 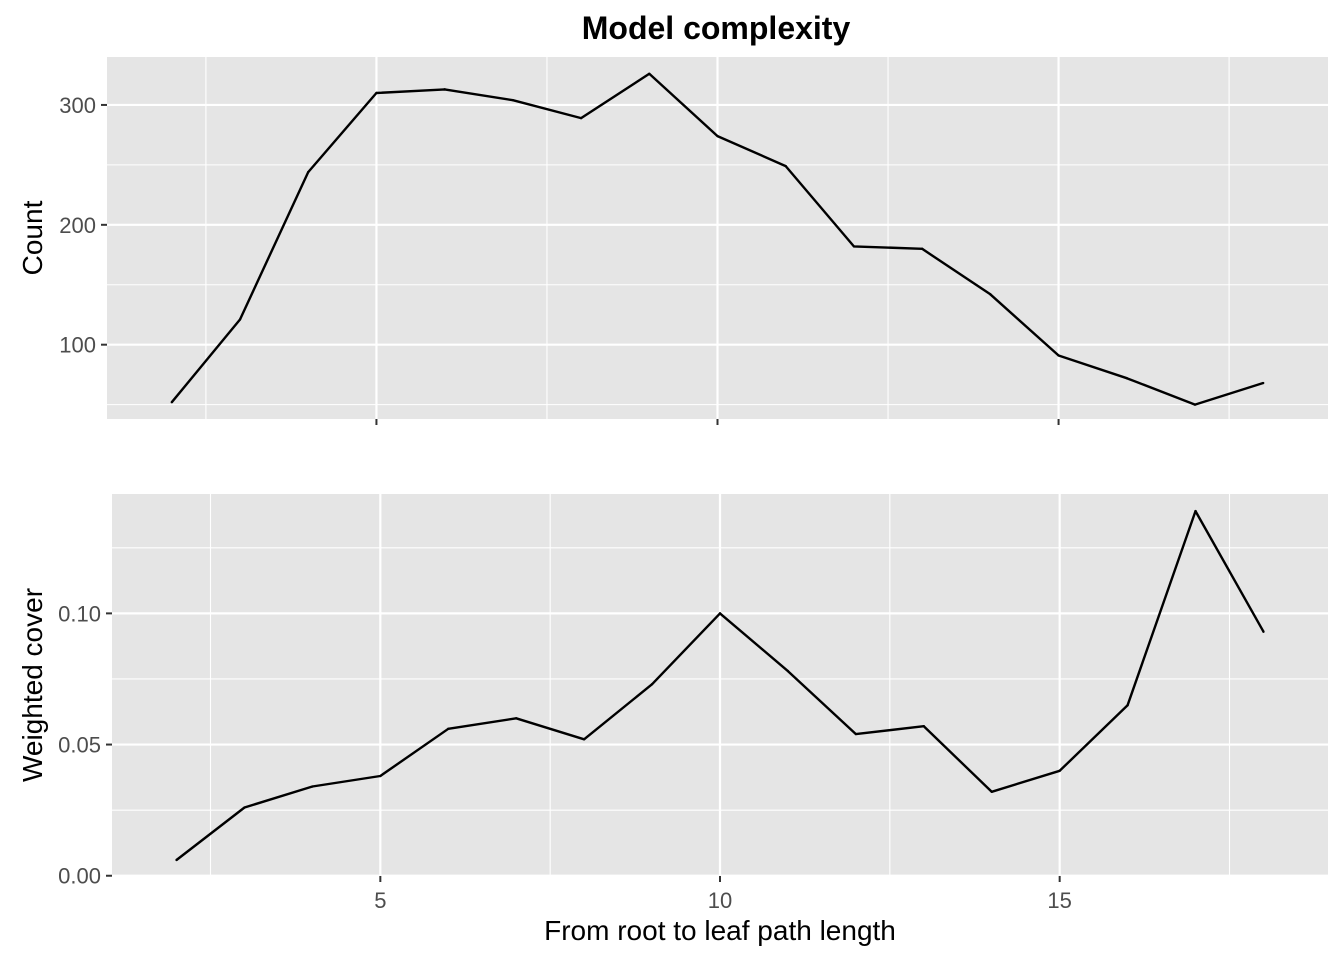 I want to click on y-tick-label: 0.10, so click(x=79, y=613).